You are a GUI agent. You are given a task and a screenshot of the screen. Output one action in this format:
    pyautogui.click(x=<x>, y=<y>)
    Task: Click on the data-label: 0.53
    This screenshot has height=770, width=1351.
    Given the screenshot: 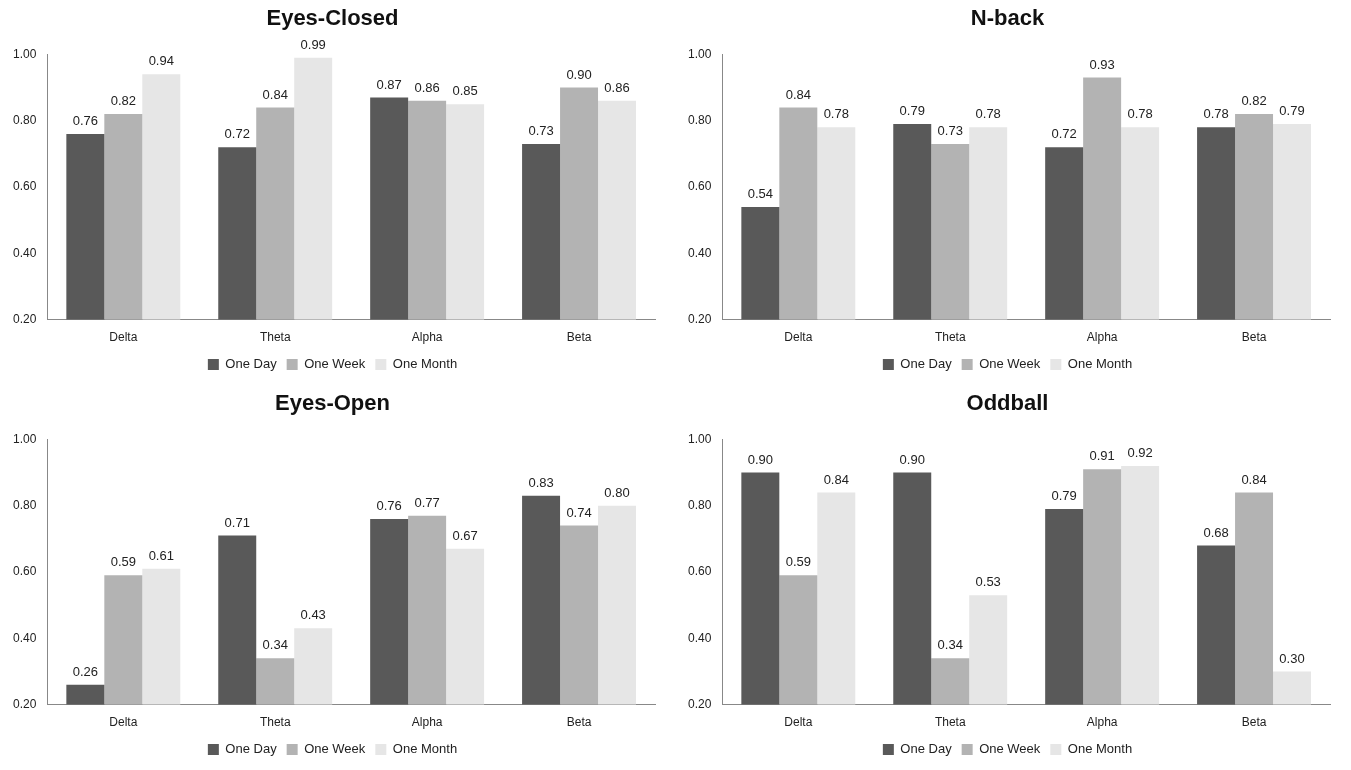 What is the action you would take?
    pyautogui.click(x=988, y=582)
    